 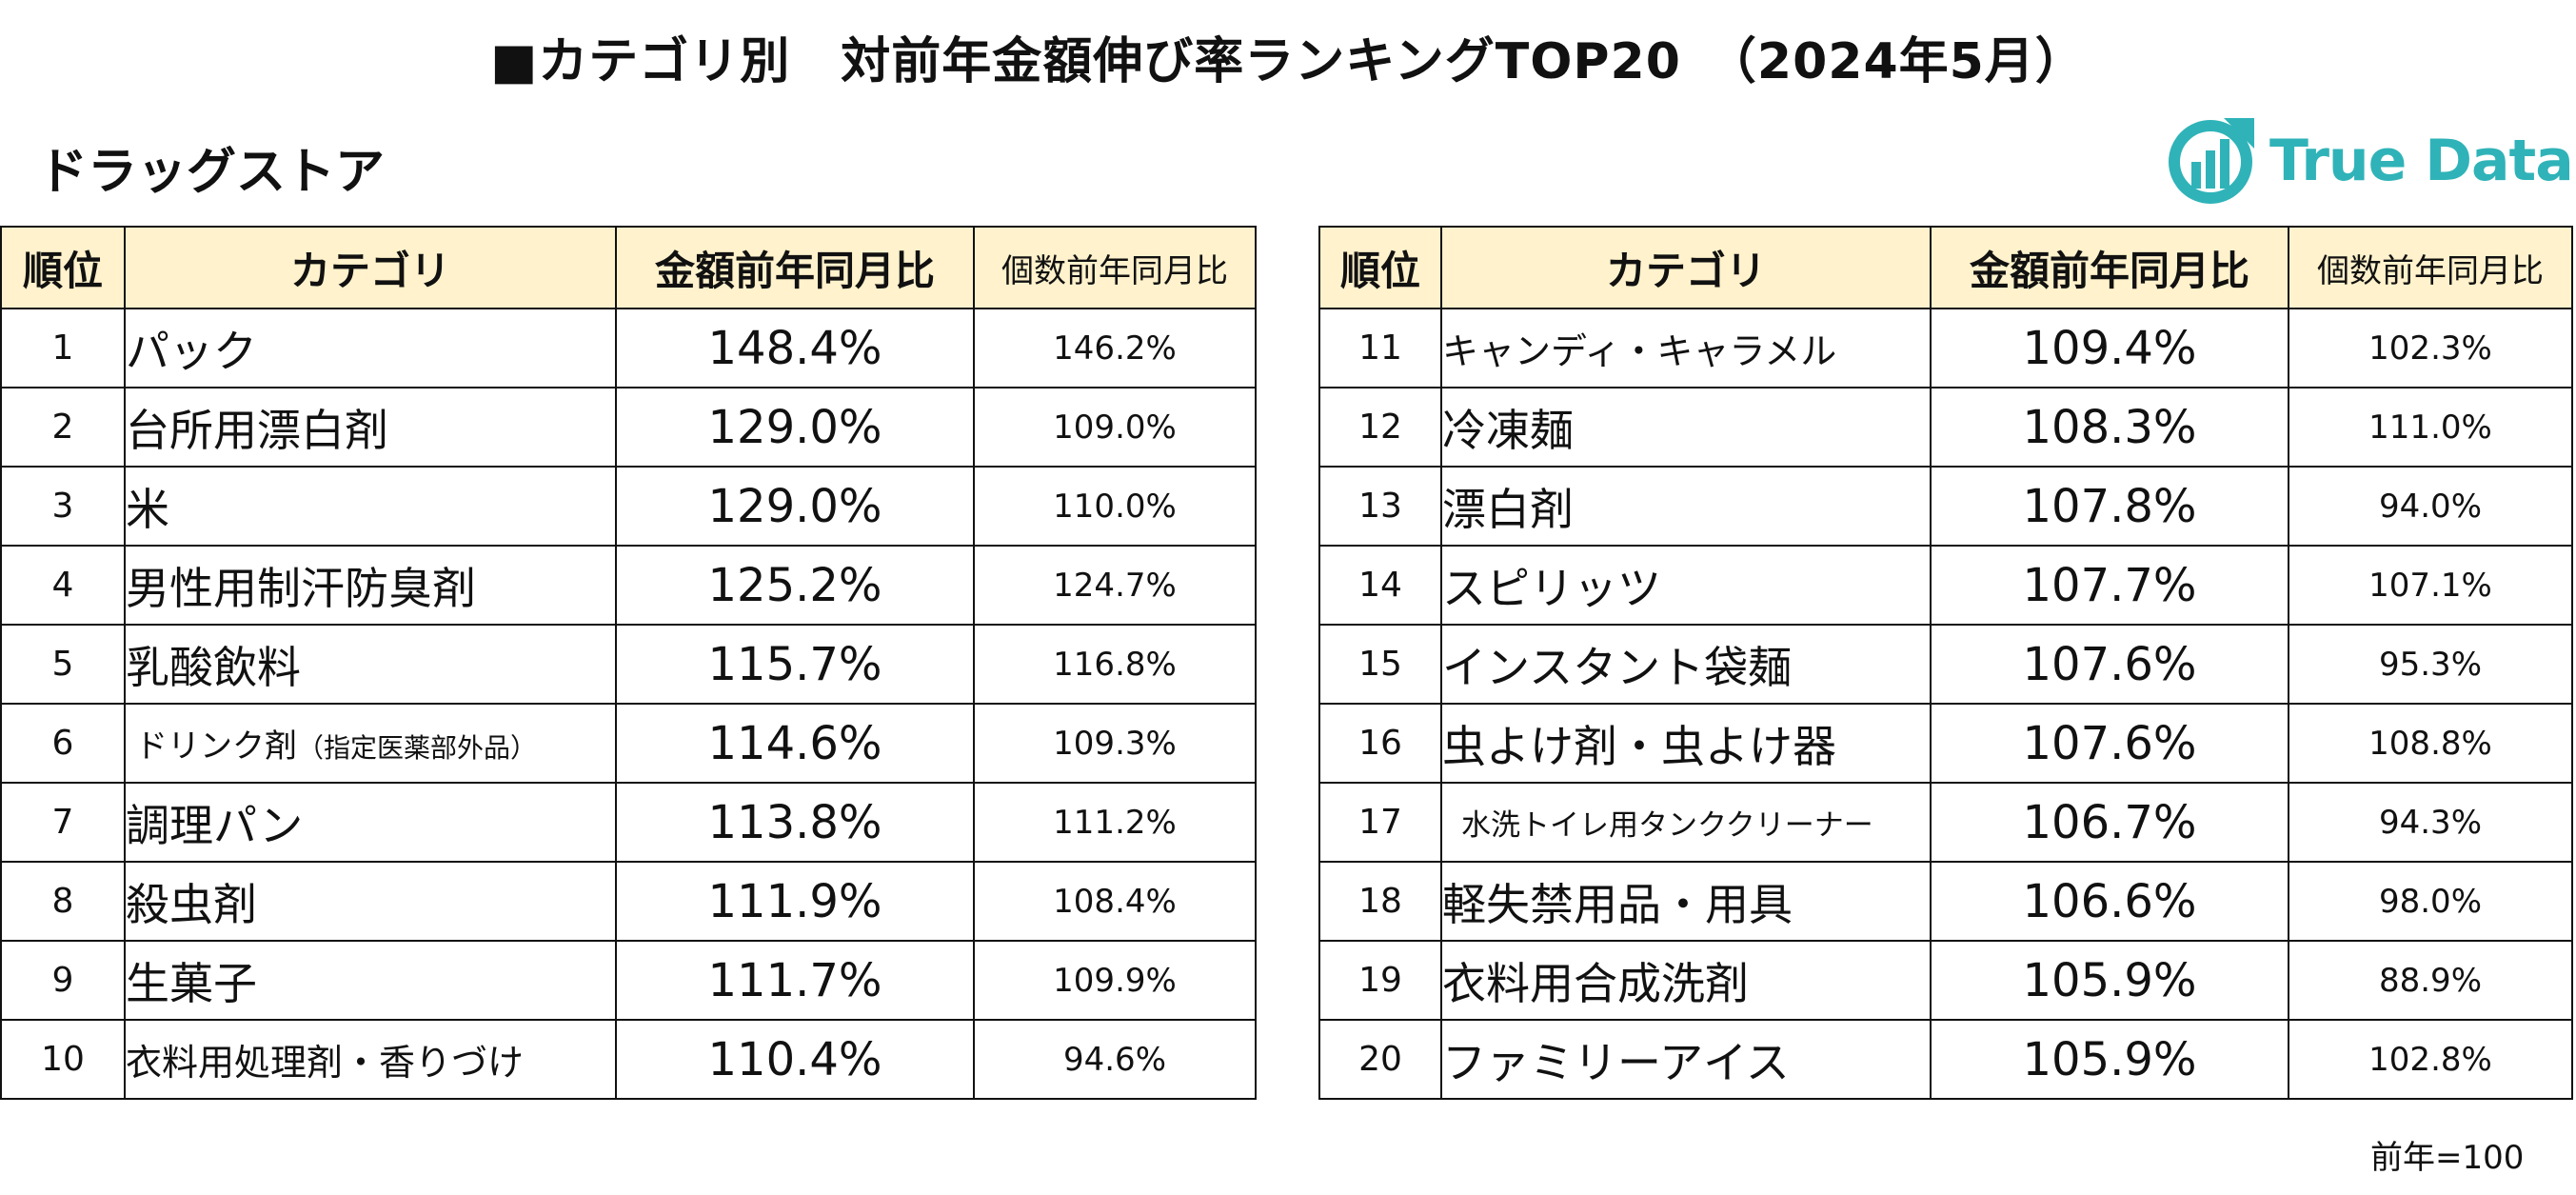 What do you see at coordinates (1115, 980) in the screenshot?
I see `quantity-ratio-cell: 109.9%` at bounding box center [1115, 980].